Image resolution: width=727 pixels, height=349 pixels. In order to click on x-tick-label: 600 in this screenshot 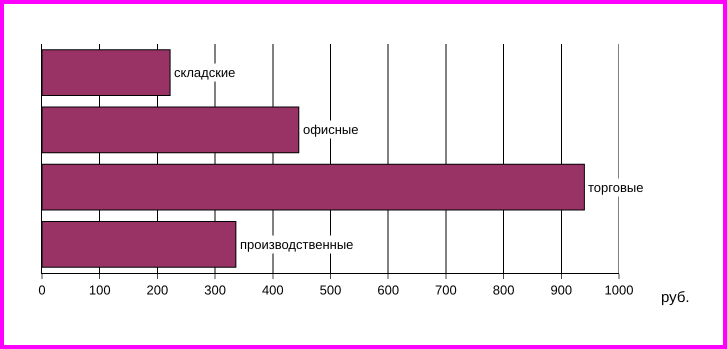, I will do `click(388, 290)`.